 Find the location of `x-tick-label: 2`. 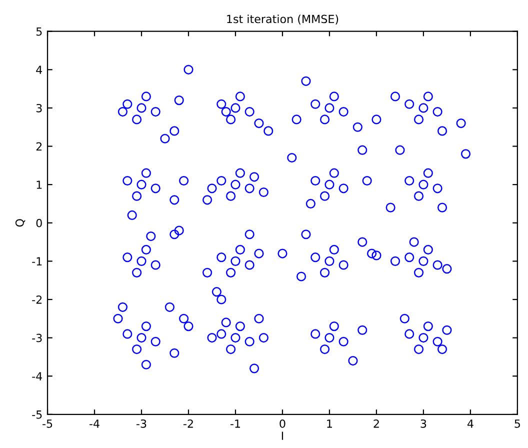

x-tick-label: 2 is located at coordinates (376, 423).